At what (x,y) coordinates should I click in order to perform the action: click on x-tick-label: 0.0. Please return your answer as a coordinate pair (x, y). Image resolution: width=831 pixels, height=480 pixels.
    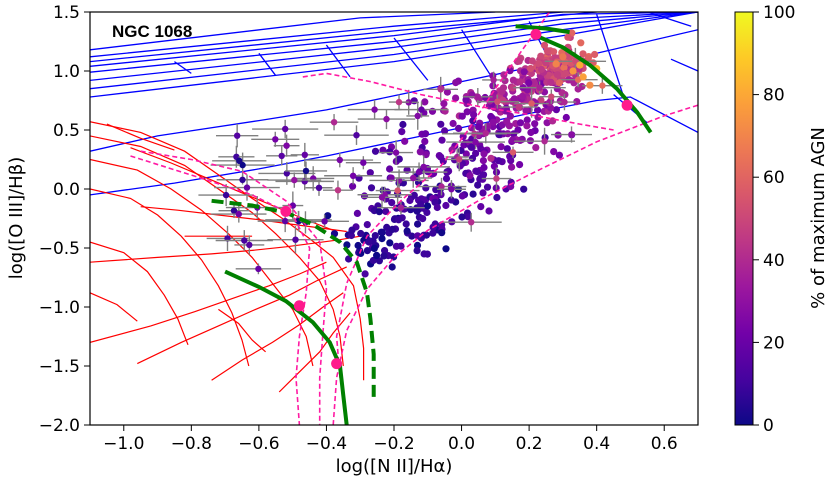
    Looking at the image, I should click on (461, 444).